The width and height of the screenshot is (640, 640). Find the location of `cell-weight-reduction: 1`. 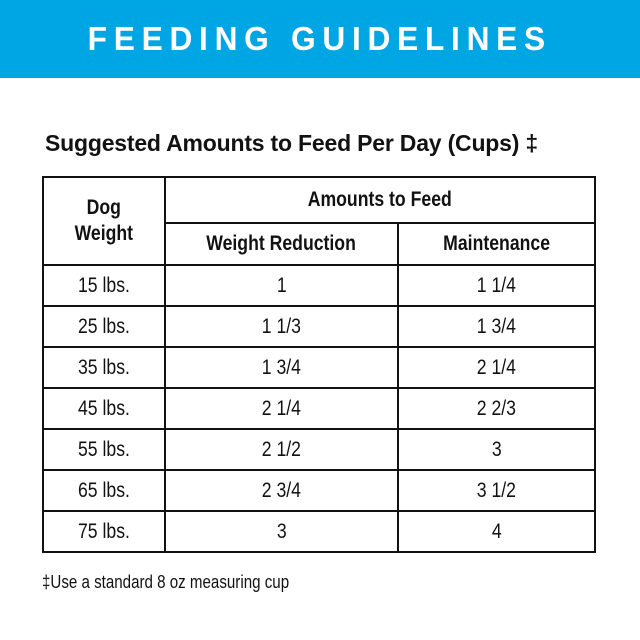

cell-weight-reduction: 1 is located at coordinates (281, 285).